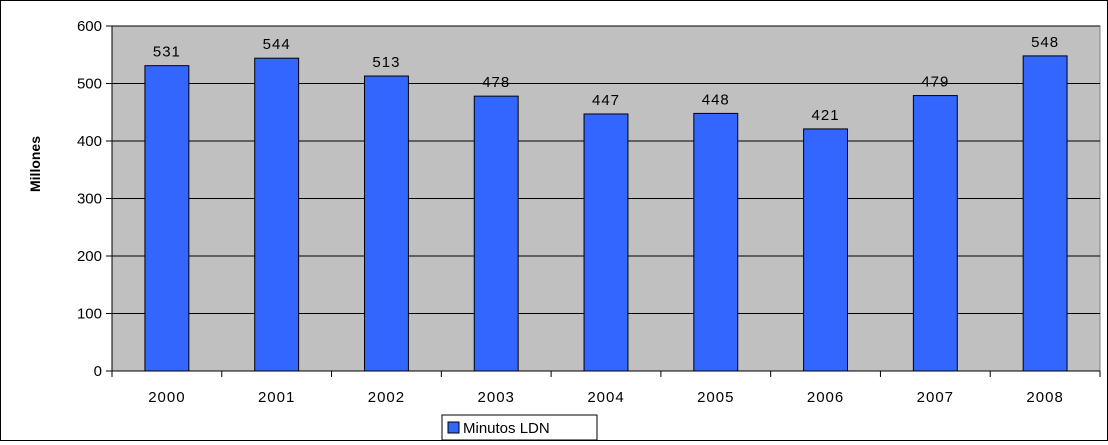 This screenshot has height=445, width=1108. I want to click on bar-2006, so click(826, 250).